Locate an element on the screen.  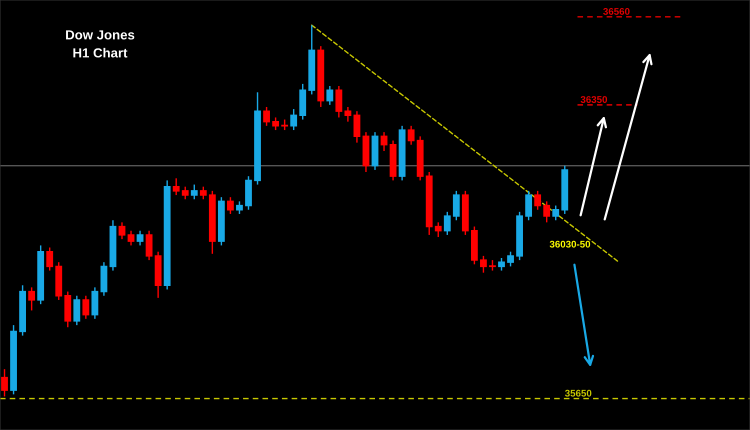
annotation: 36030-50 is located at coordinates (570, 244).